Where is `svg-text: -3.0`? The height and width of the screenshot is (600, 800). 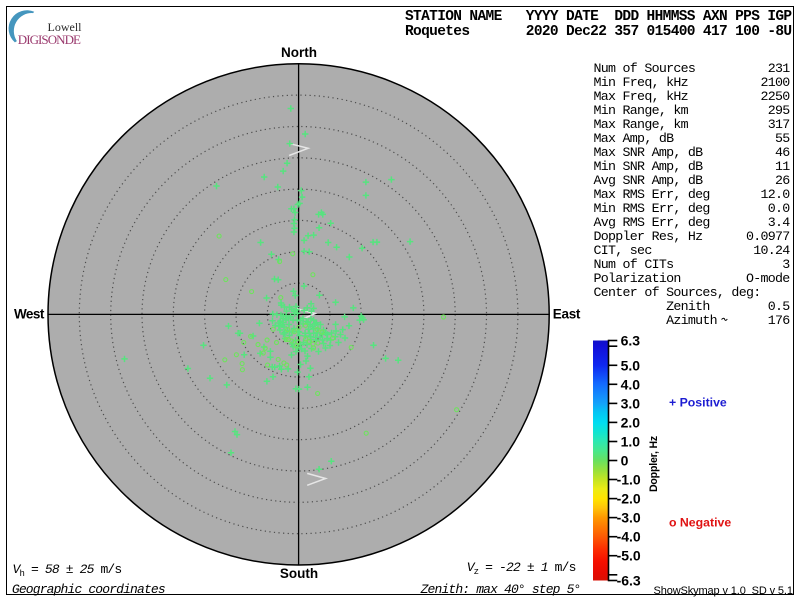
svg-text: -3.0 is located at coordinates (629, 518).